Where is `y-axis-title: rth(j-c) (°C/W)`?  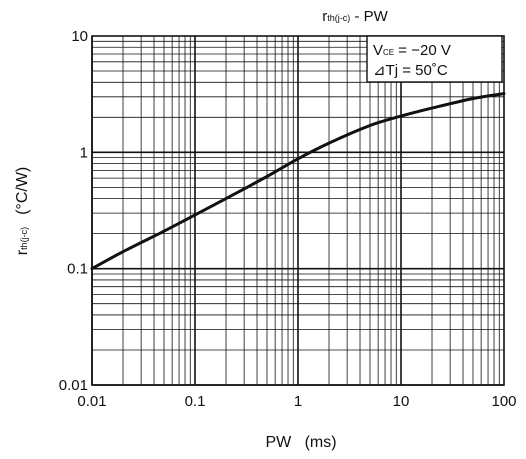
y-axis-title: rth(j-c) (°C/W) is located at coordinates (22, 211).